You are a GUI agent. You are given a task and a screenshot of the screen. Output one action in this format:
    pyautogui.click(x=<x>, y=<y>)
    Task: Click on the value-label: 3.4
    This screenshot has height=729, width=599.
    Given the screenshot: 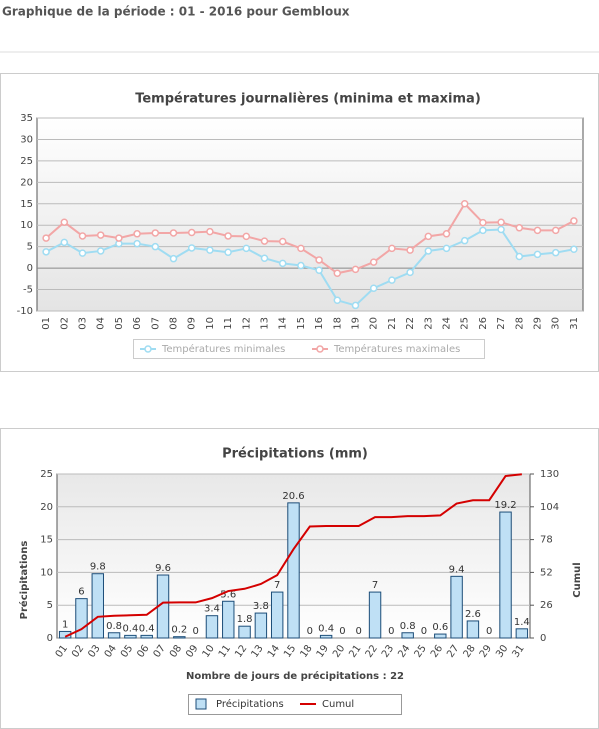 What is the action you would take?
    pyautogui.click(x=212, y=609)
    